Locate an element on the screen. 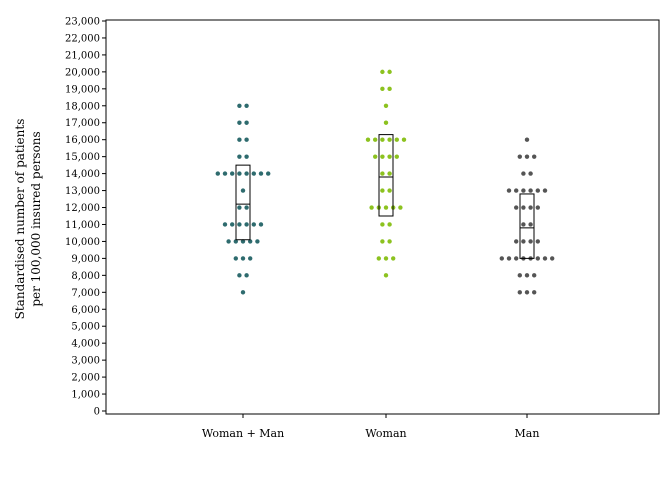  y-tick-label: 4,000 is located at coordinates (85, 344).